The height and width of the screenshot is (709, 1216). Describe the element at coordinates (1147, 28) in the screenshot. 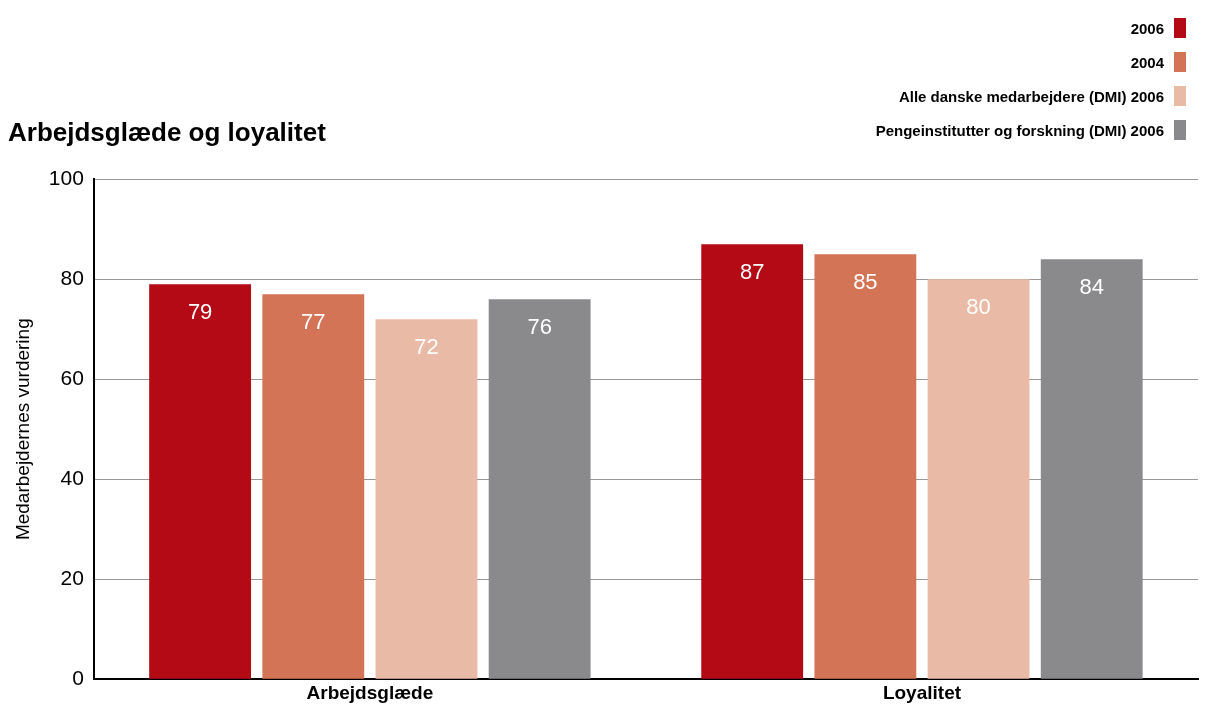

I see `legend-label: 2006` at that location.